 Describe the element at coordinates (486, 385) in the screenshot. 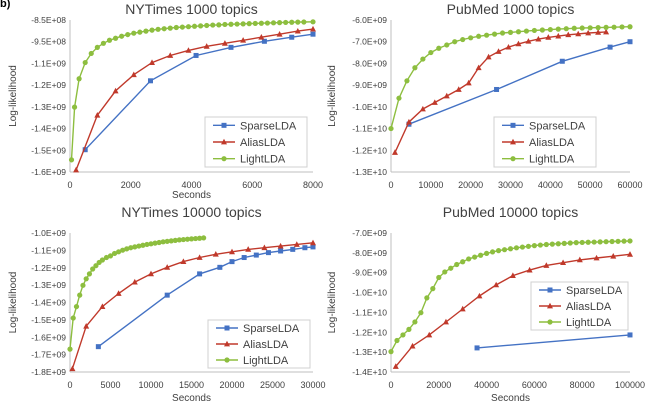

I see `x-tick-label: 40000` at that location.